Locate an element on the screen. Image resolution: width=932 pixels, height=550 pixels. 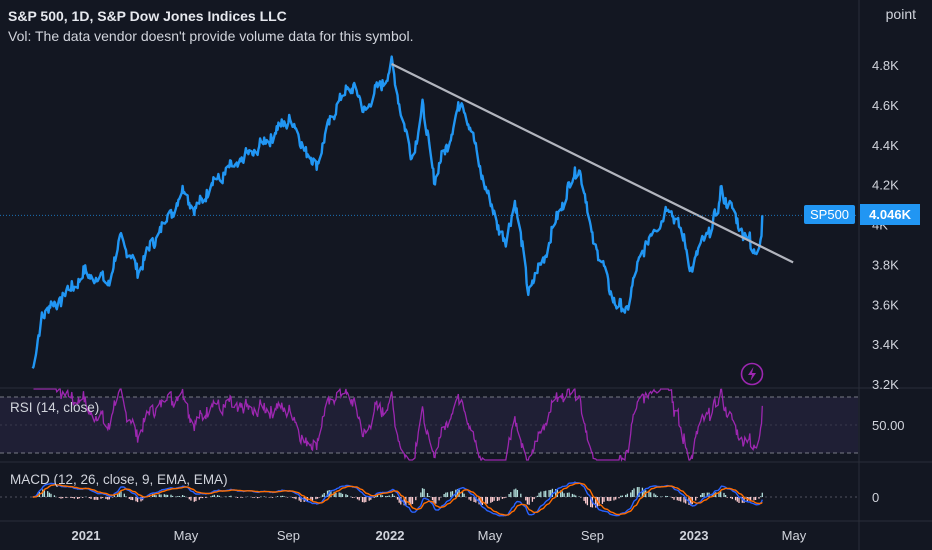
symbol-title: S&P 500, 1D, S&P Dow Jones Indices LLC is located at coordinates (147, 16).